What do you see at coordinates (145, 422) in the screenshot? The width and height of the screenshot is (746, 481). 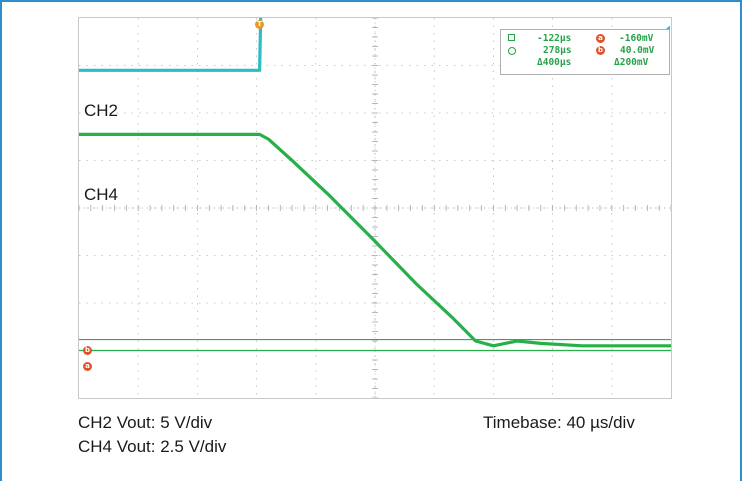 I see `ch2-scale-caption: CH2 Vout: 5 V/div` at bounding box center [145, 422].